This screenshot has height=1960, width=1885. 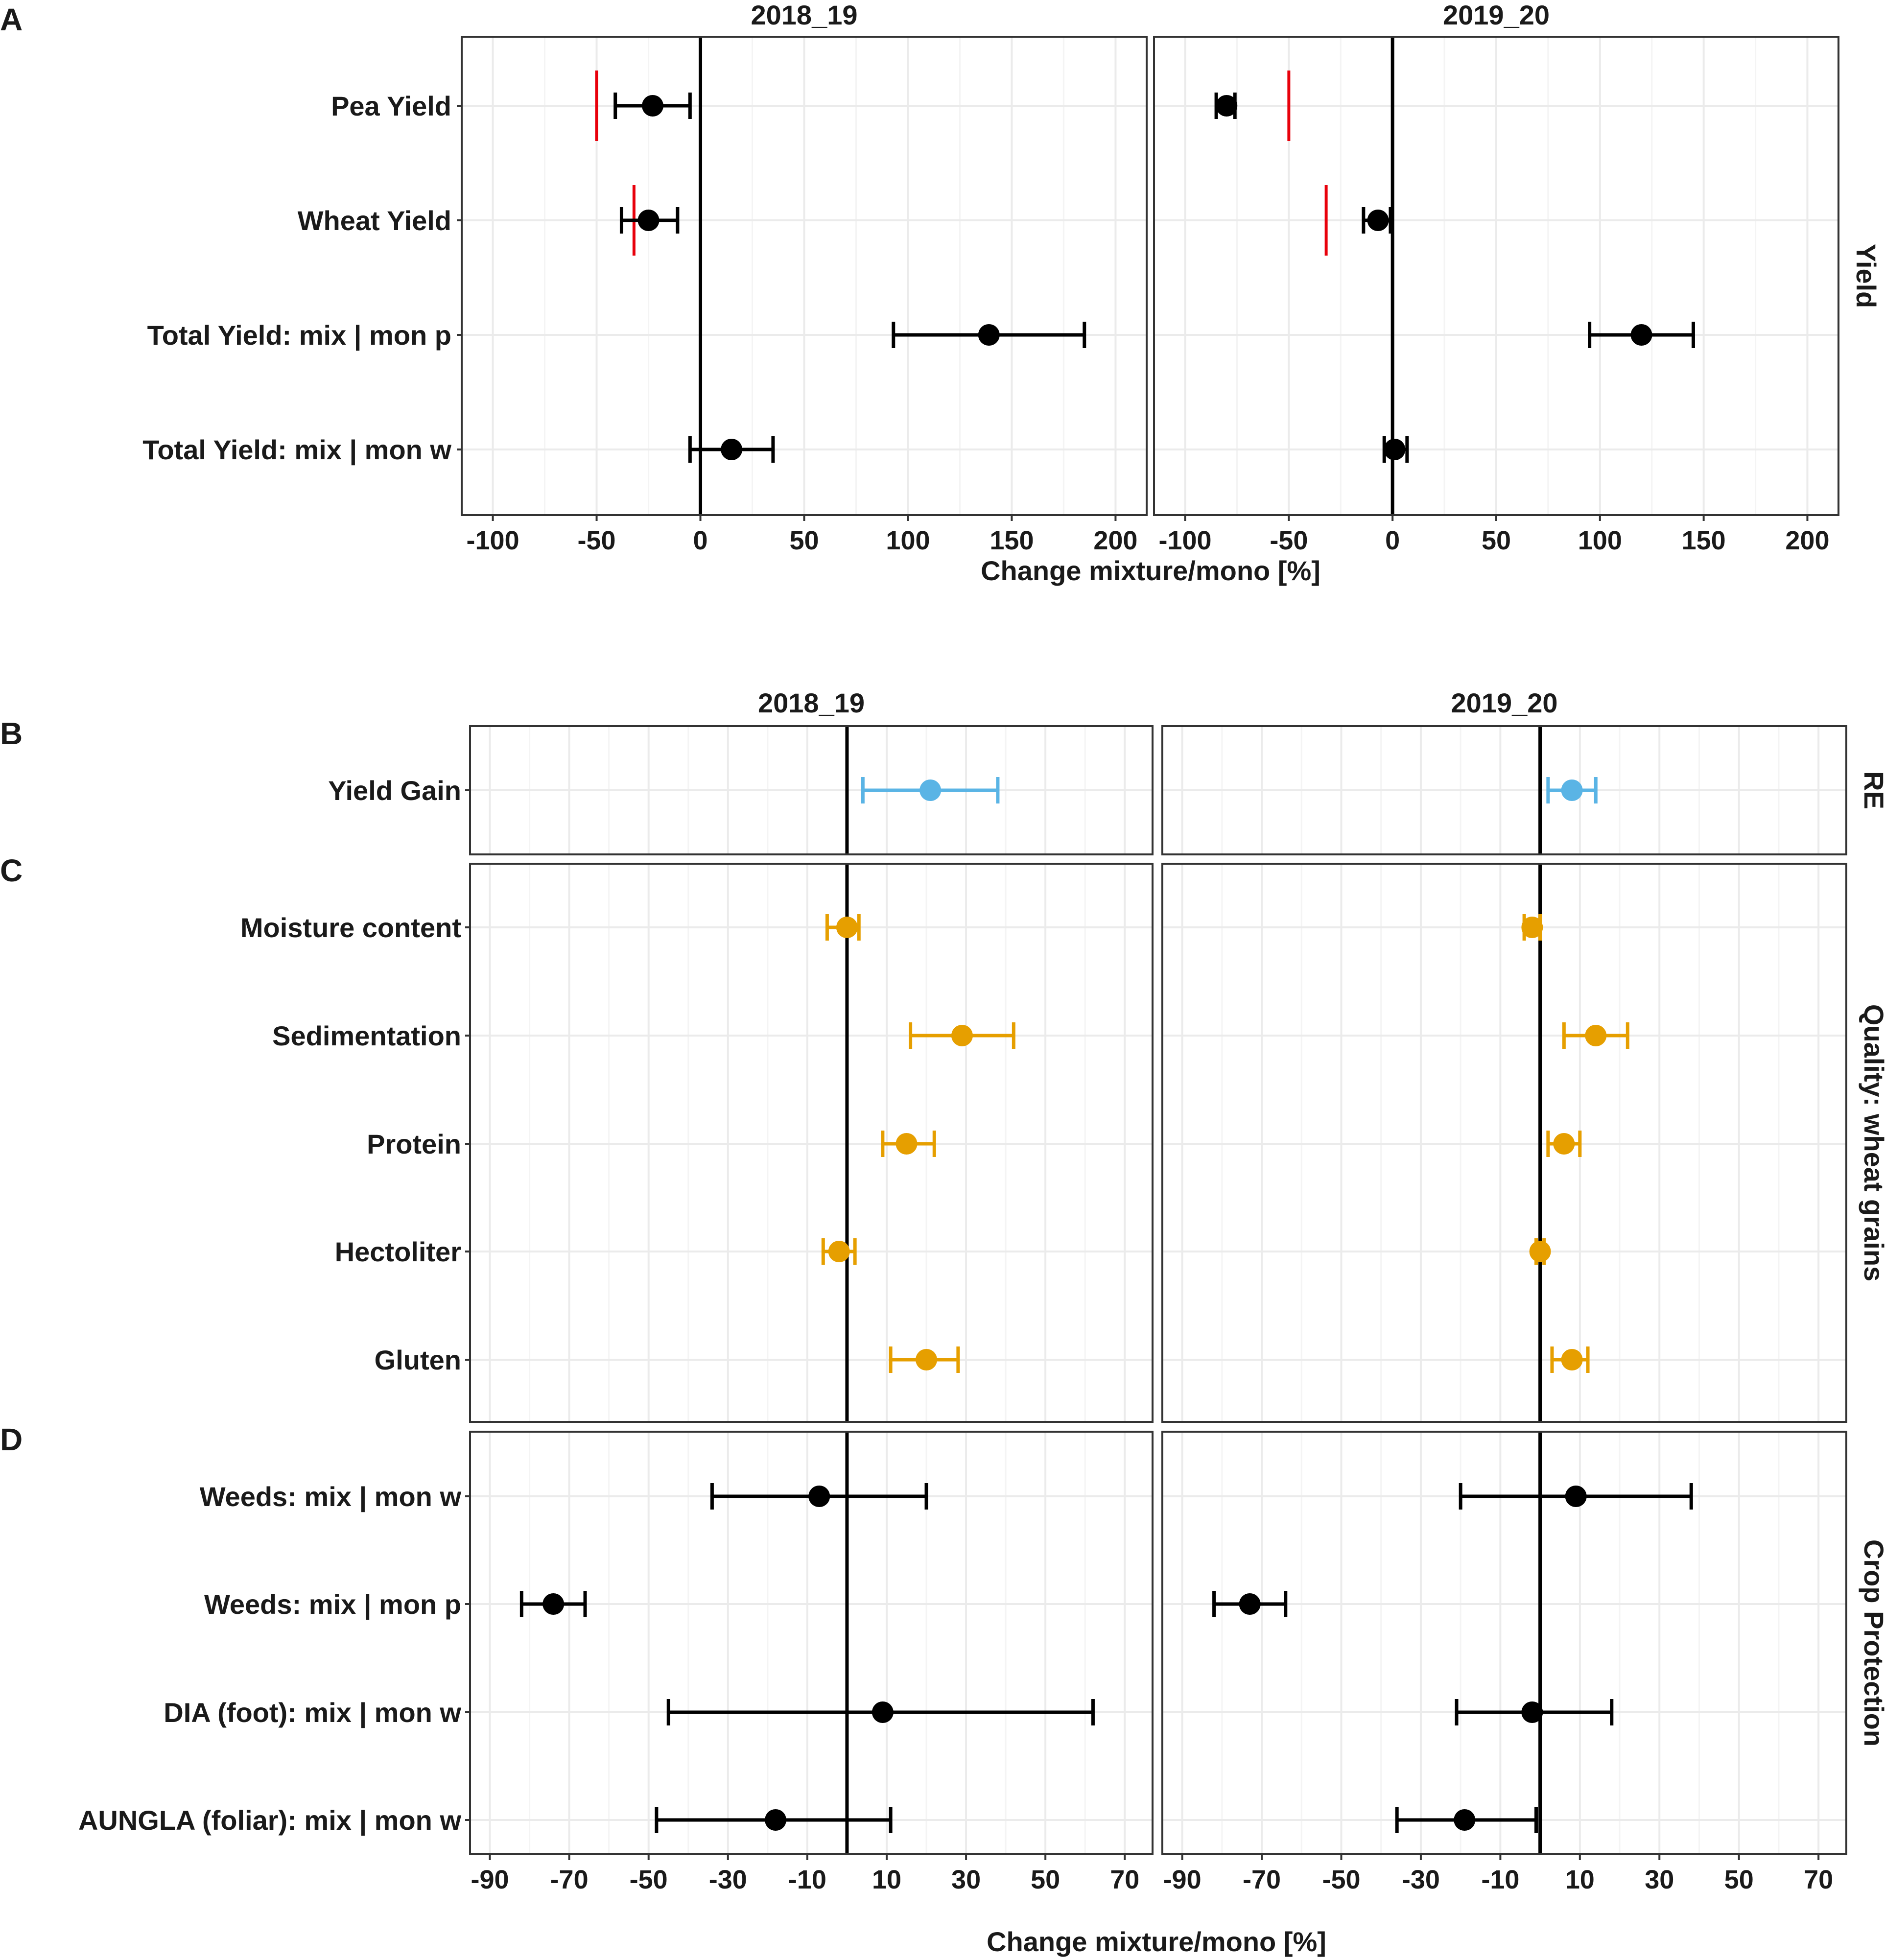 I want to click on y-category-label: Weeds: mix | mon p, so click(x=332, y=1604).